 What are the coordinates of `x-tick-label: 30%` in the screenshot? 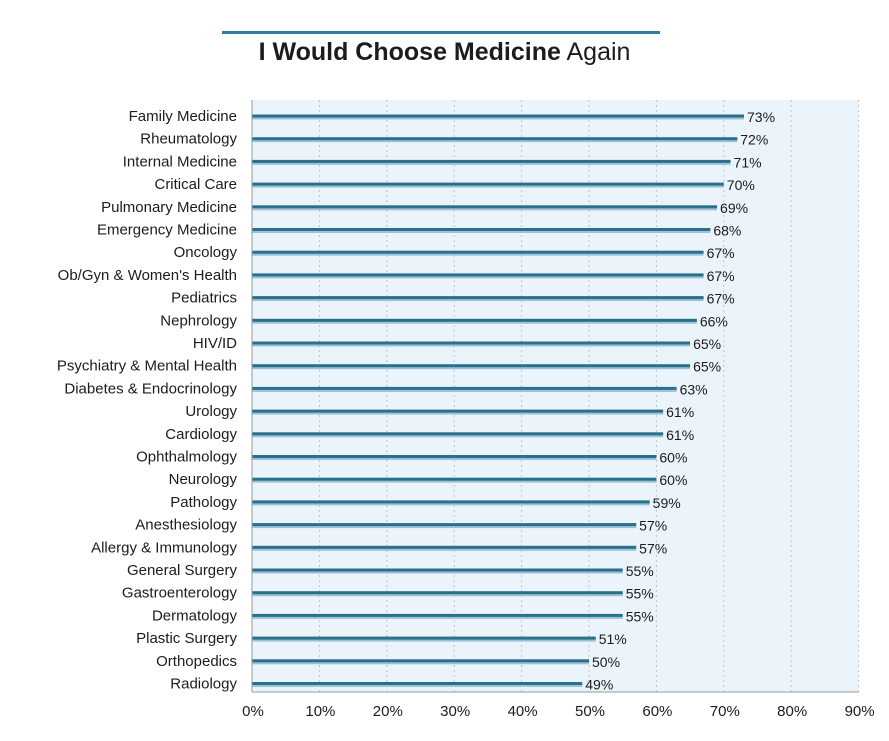 It's located at (455, 711).